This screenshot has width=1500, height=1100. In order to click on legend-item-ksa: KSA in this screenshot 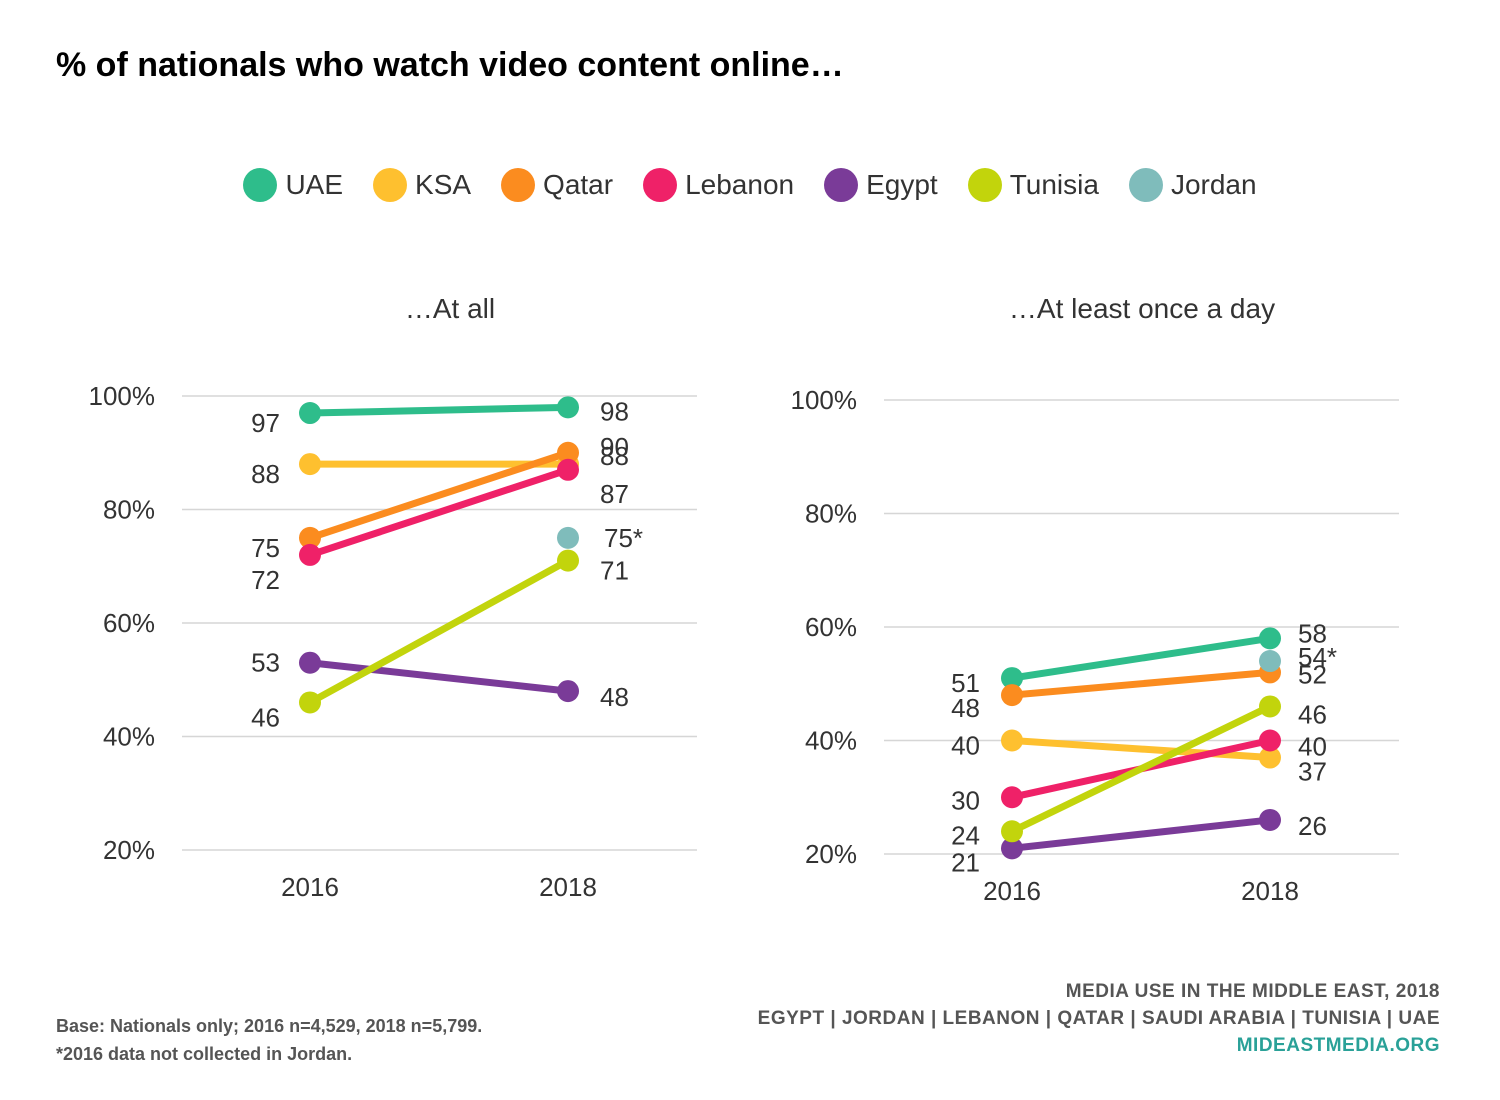, I will do `click(422, 185)`.